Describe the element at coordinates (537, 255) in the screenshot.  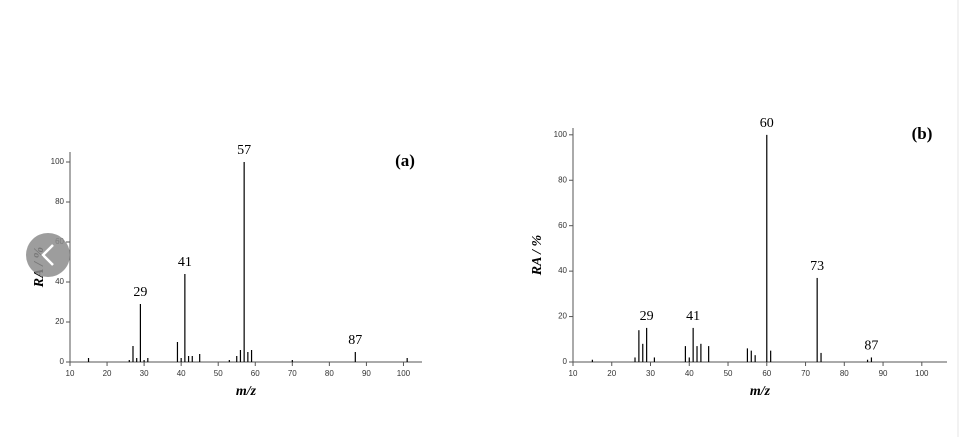
I see `y-axis-label: RA / %` at that location.